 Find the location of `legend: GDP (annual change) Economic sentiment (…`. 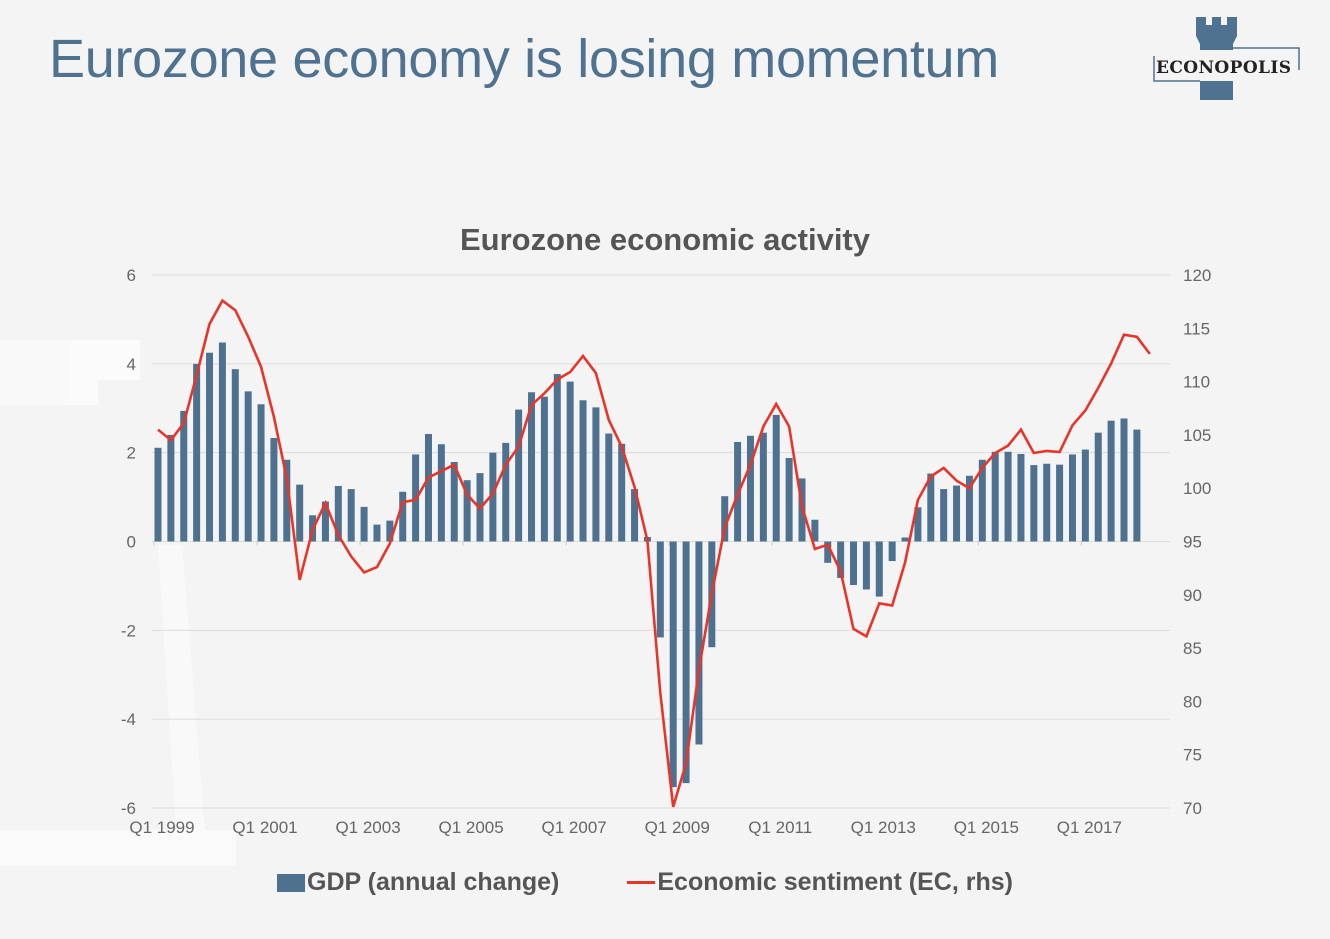

legend: GDP (annual change) Economic sentiment (… is located at coordinates (645, 882).